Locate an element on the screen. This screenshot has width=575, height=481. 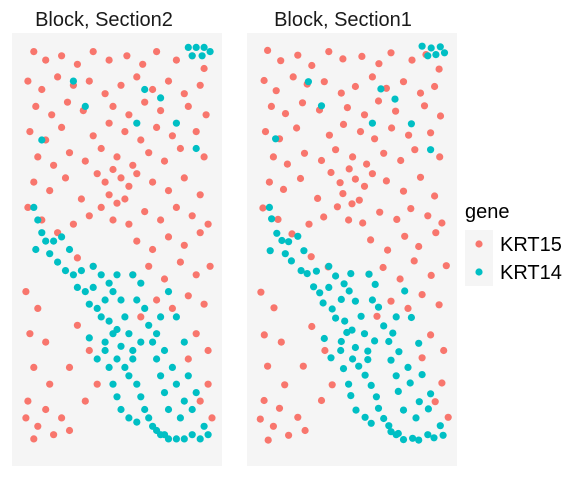
legend-label-krt14: KRT14 is located at coordinates (531, 273).